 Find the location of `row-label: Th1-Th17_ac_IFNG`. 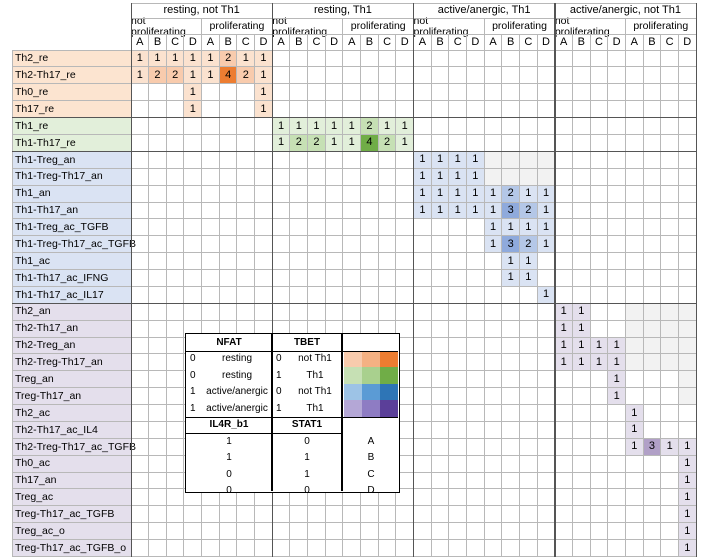

row-label: Th1-Th17_ac_IFNG is located at coordinates (71, 278).